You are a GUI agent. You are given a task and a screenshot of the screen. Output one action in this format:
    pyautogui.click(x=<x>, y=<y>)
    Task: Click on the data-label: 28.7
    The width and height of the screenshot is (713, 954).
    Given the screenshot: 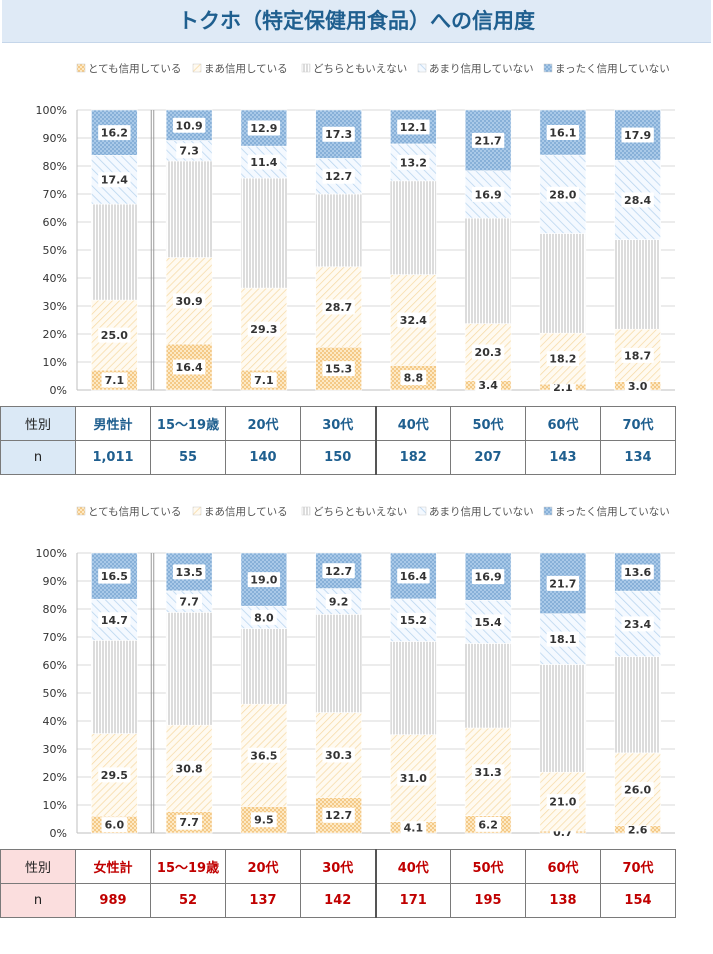 What is the action you would take?
    pyautogui.click(x=338, y=307)
    